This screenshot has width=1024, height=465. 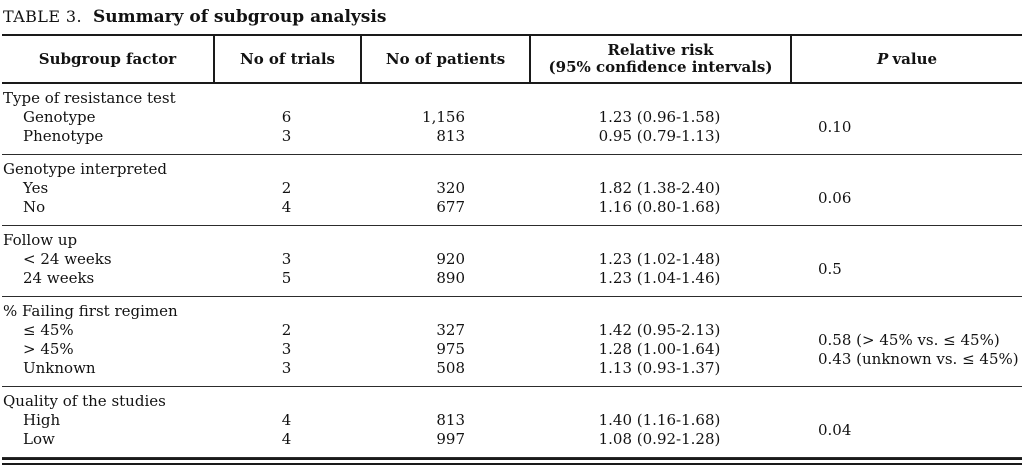 I want to click on row-relative-risk: 1.23 (1.02-1.48), so click(x=659, y=259).